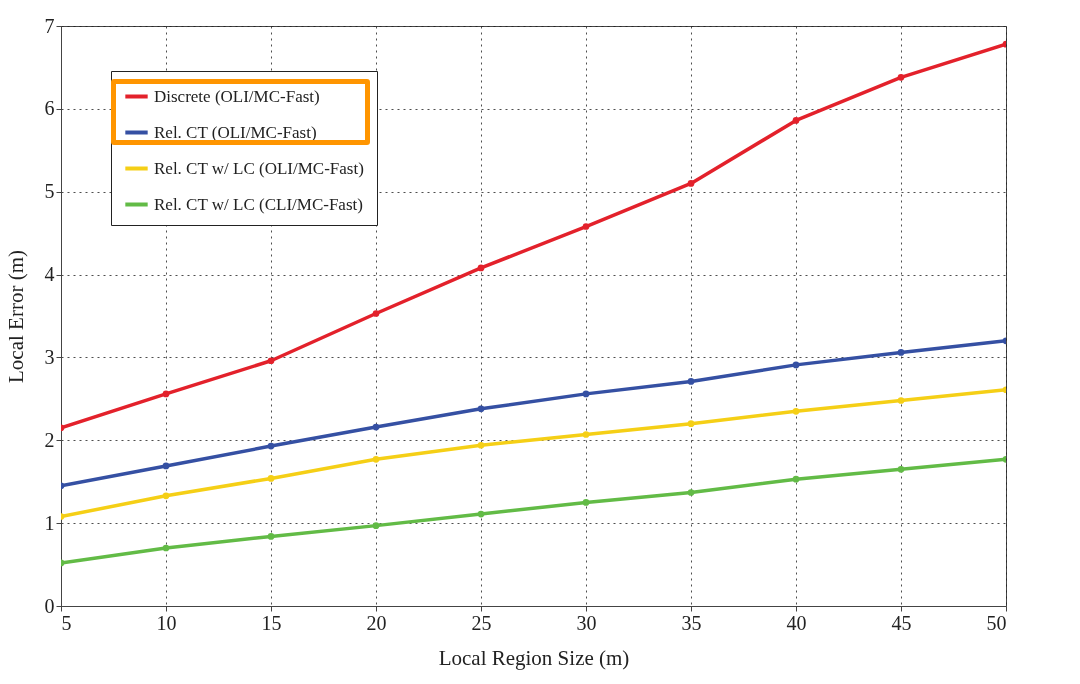 The height and width of the screenshot is (684, 1080). I want to click on y-tick-label: 2, so click(49, 439).